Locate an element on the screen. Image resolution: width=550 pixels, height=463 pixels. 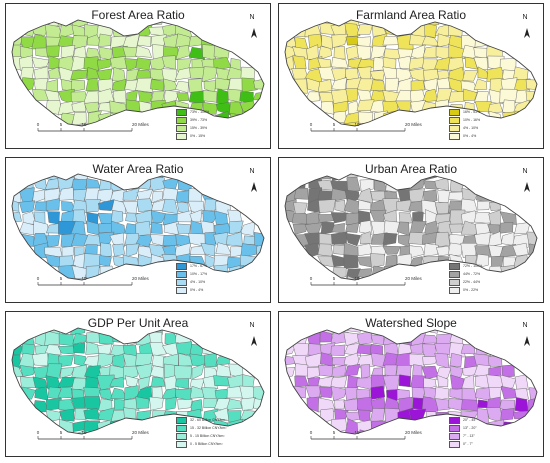
legend-item: 4% - 10% is located at coordinates (464, 128).